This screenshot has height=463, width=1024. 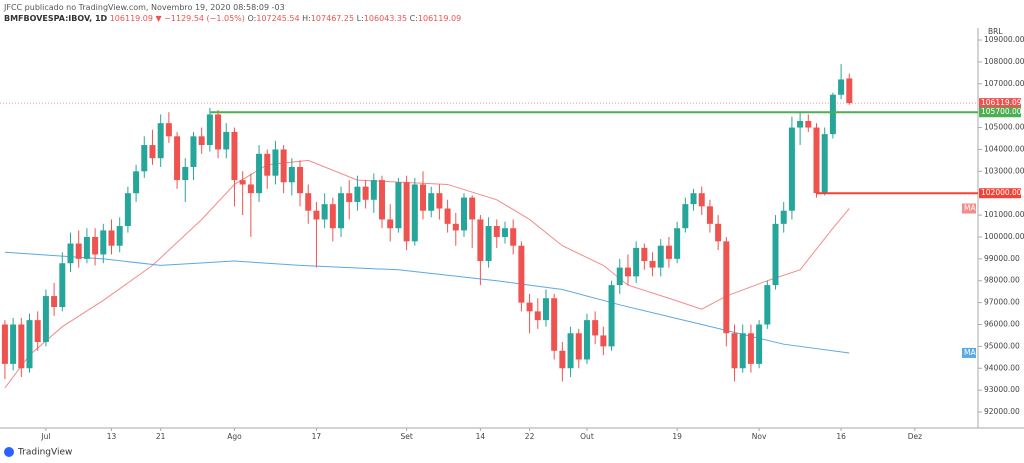 What do you see at coordinates (45, 436) in the screenshot?
I see `x-tick-label: Jul` at bounding box center [45, 436].